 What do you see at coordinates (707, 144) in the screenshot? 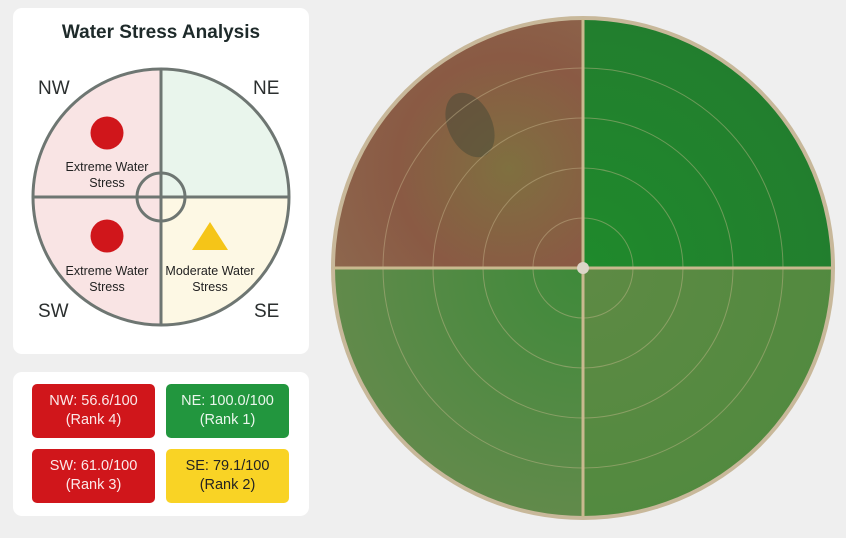
I see `field-quadrant-ne` at bounding box center [707, 144].